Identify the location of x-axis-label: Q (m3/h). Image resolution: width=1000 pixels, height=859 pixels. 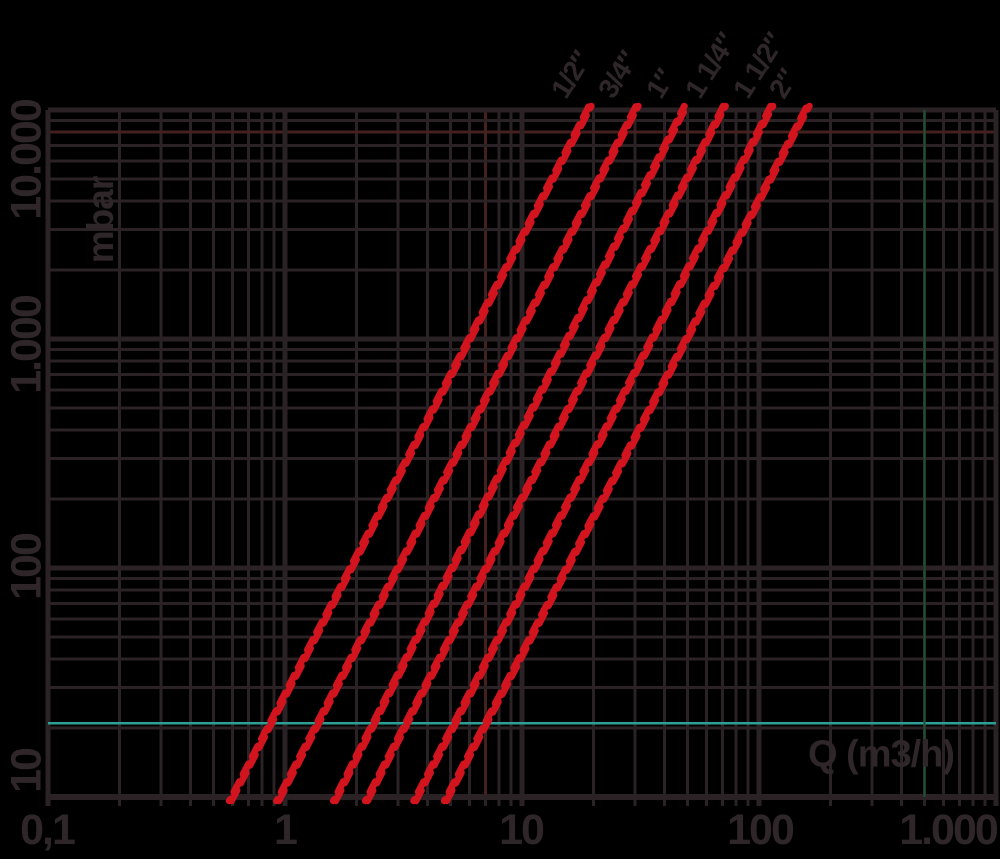
(881, 754).